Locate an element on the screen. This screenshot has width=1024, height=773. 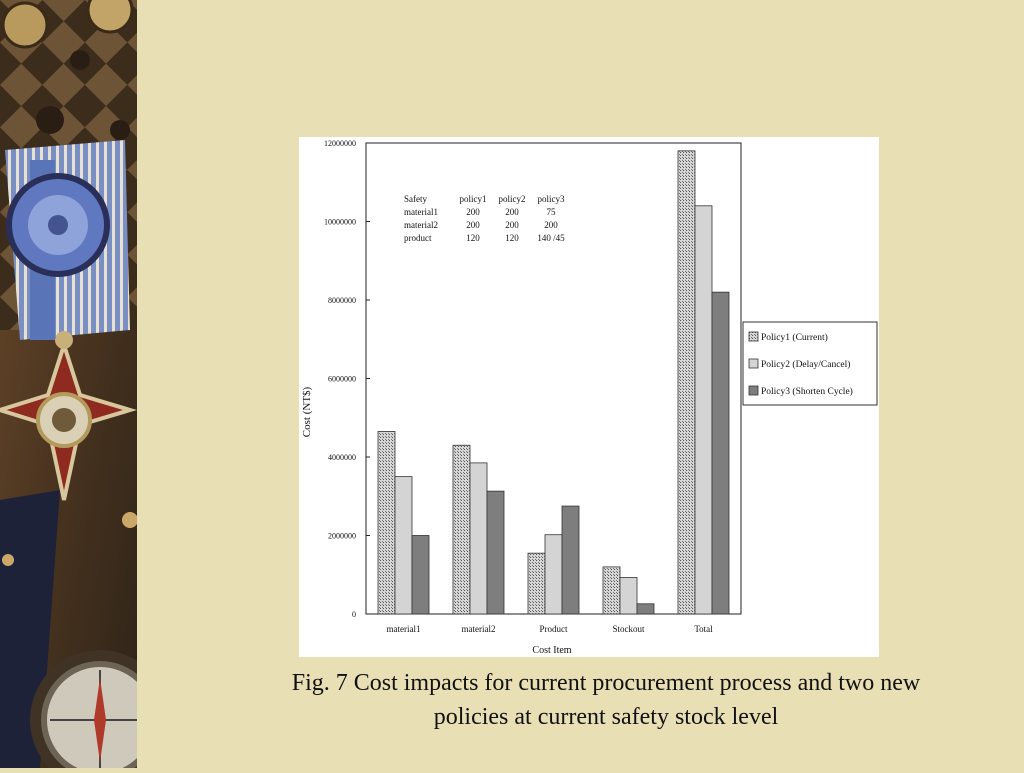
table-cell: 140 /45 is located at coordinates (551, 238).